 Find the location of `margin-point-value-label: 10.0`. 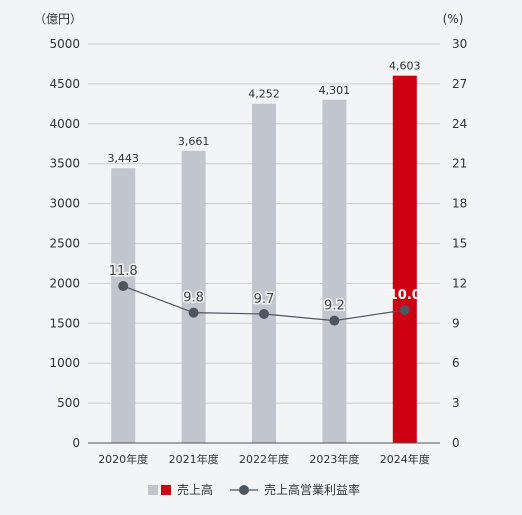

margin-point-value-label: 10.0 is located at coordinates (405, 295).